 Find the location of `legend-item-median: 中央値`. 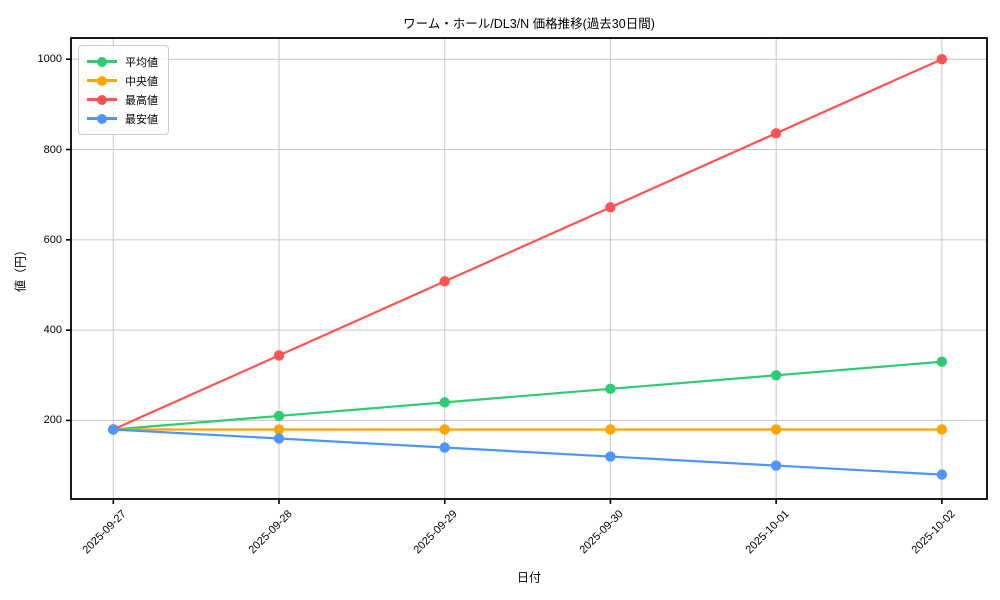

legend-item-median: 中央値 is located at coordinates (122, 80).